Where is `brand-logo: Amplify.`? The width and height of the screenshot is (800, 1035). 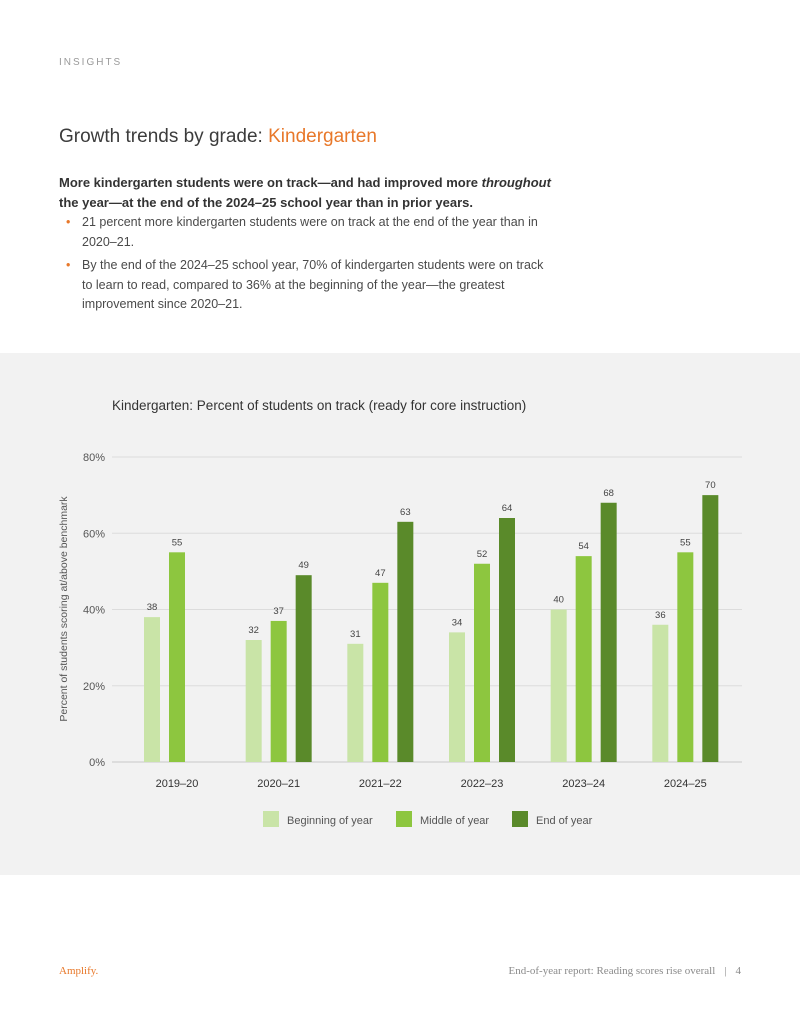
brand-logo: Amplify. is located at coordinates (79, 971).